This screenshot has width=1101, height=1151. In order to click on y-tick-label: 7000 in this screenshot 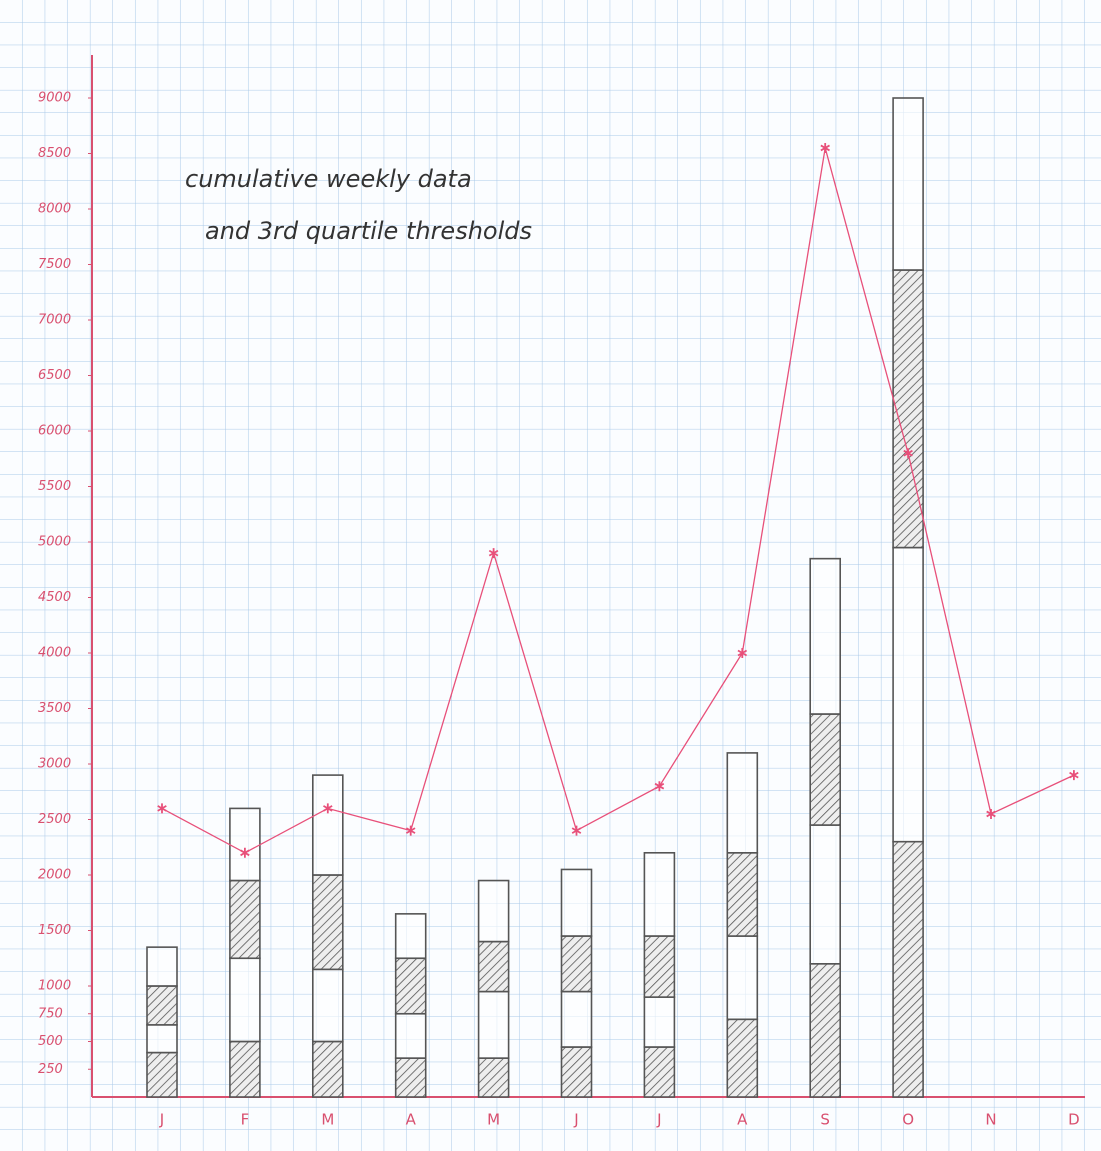, I will do `click(54, 320)`.